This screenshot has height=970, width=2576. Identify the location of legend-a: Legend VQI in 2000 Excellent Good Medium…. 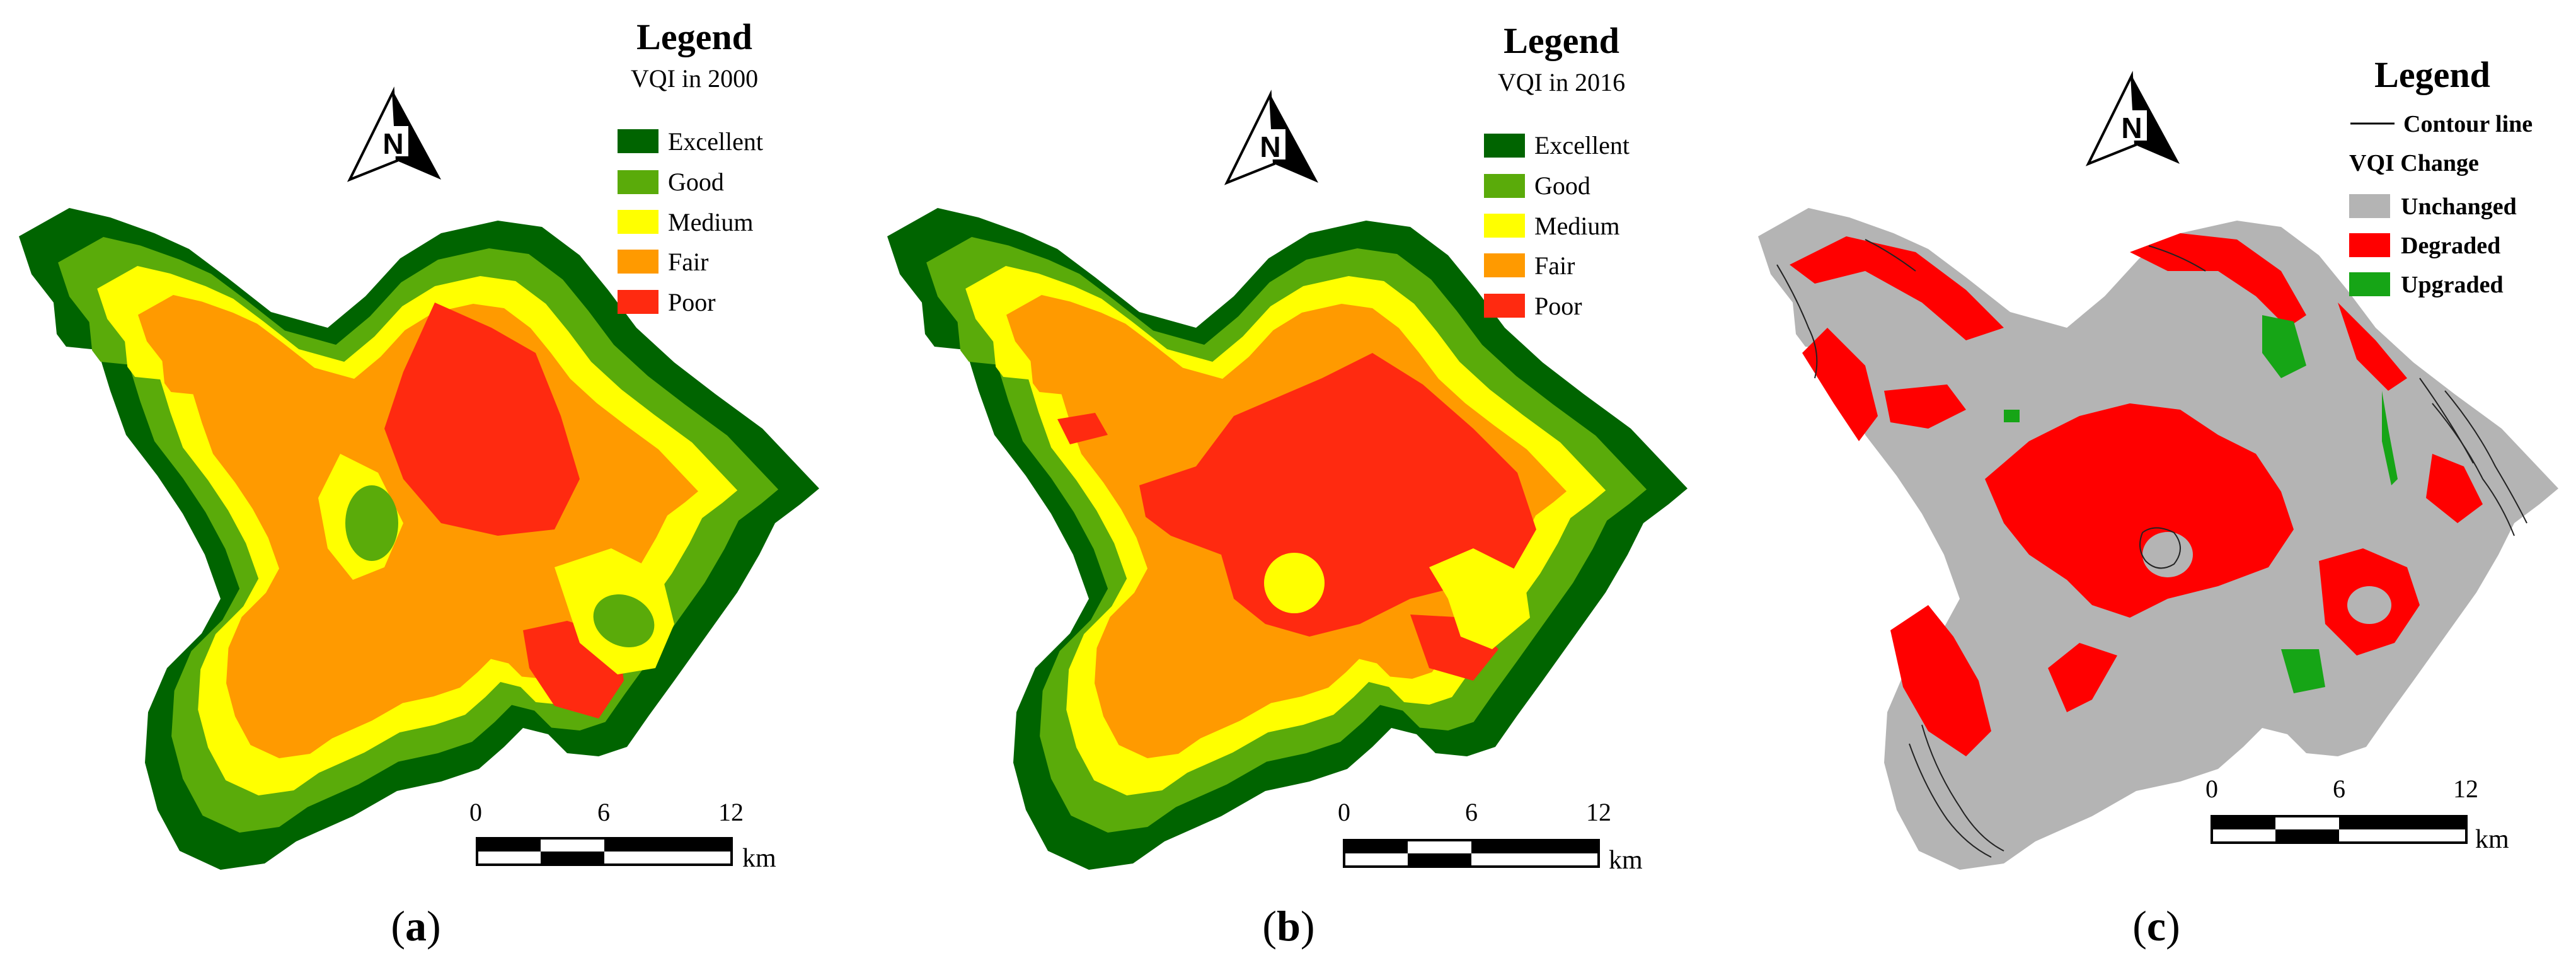
(690, 166).